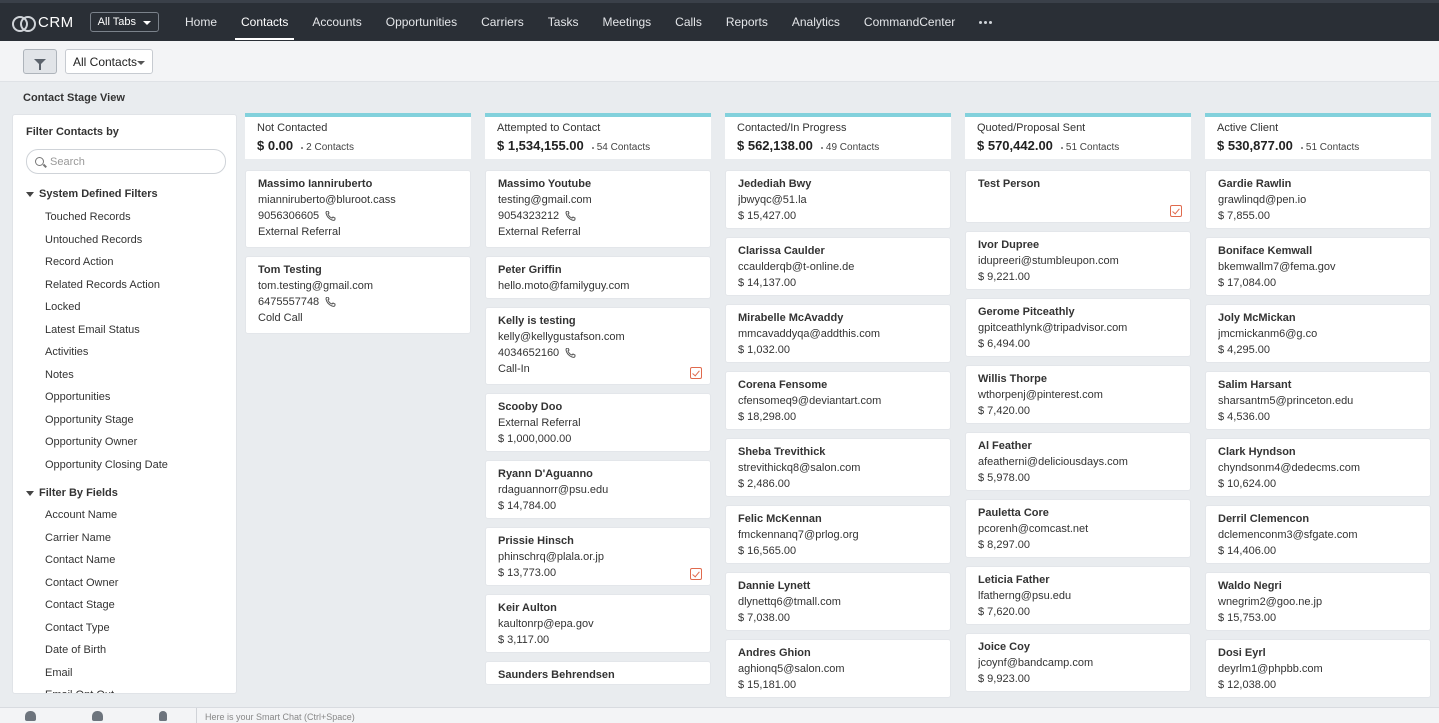 The height and width of the screenshot is (723, 1439). I want to click on filter-item: Touched Records, so click(88, 217).